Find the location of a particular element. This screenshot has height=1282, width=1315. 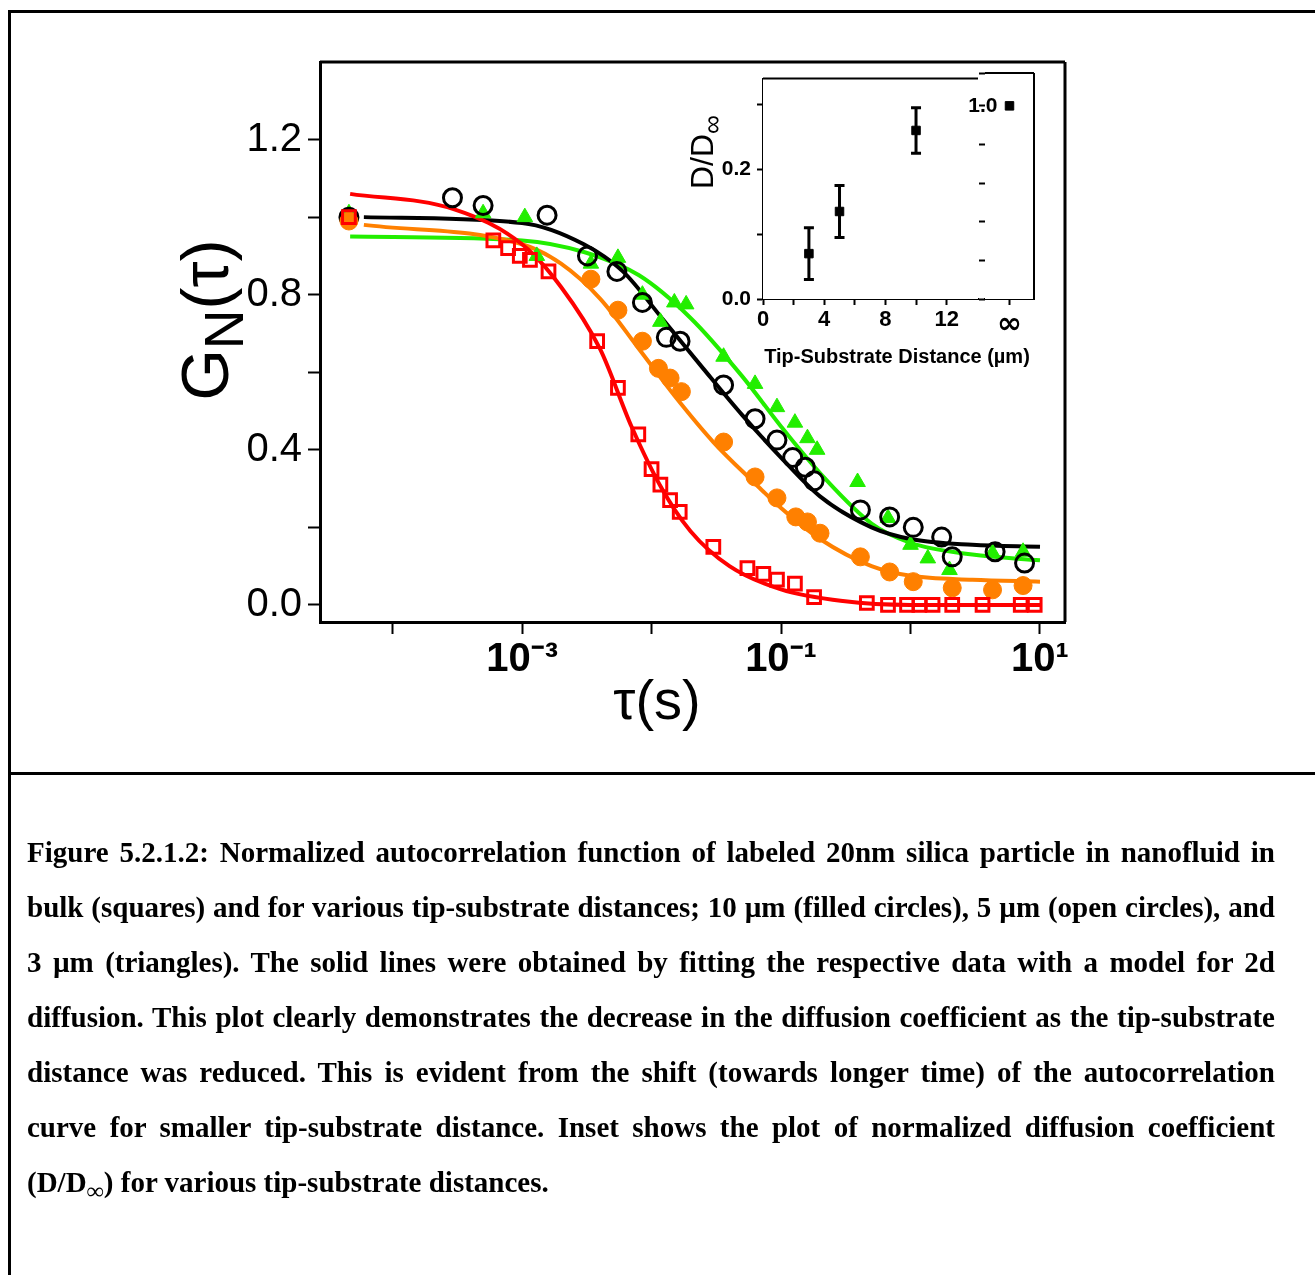

category-label: ∞ is located at coordinates (1009, 322).